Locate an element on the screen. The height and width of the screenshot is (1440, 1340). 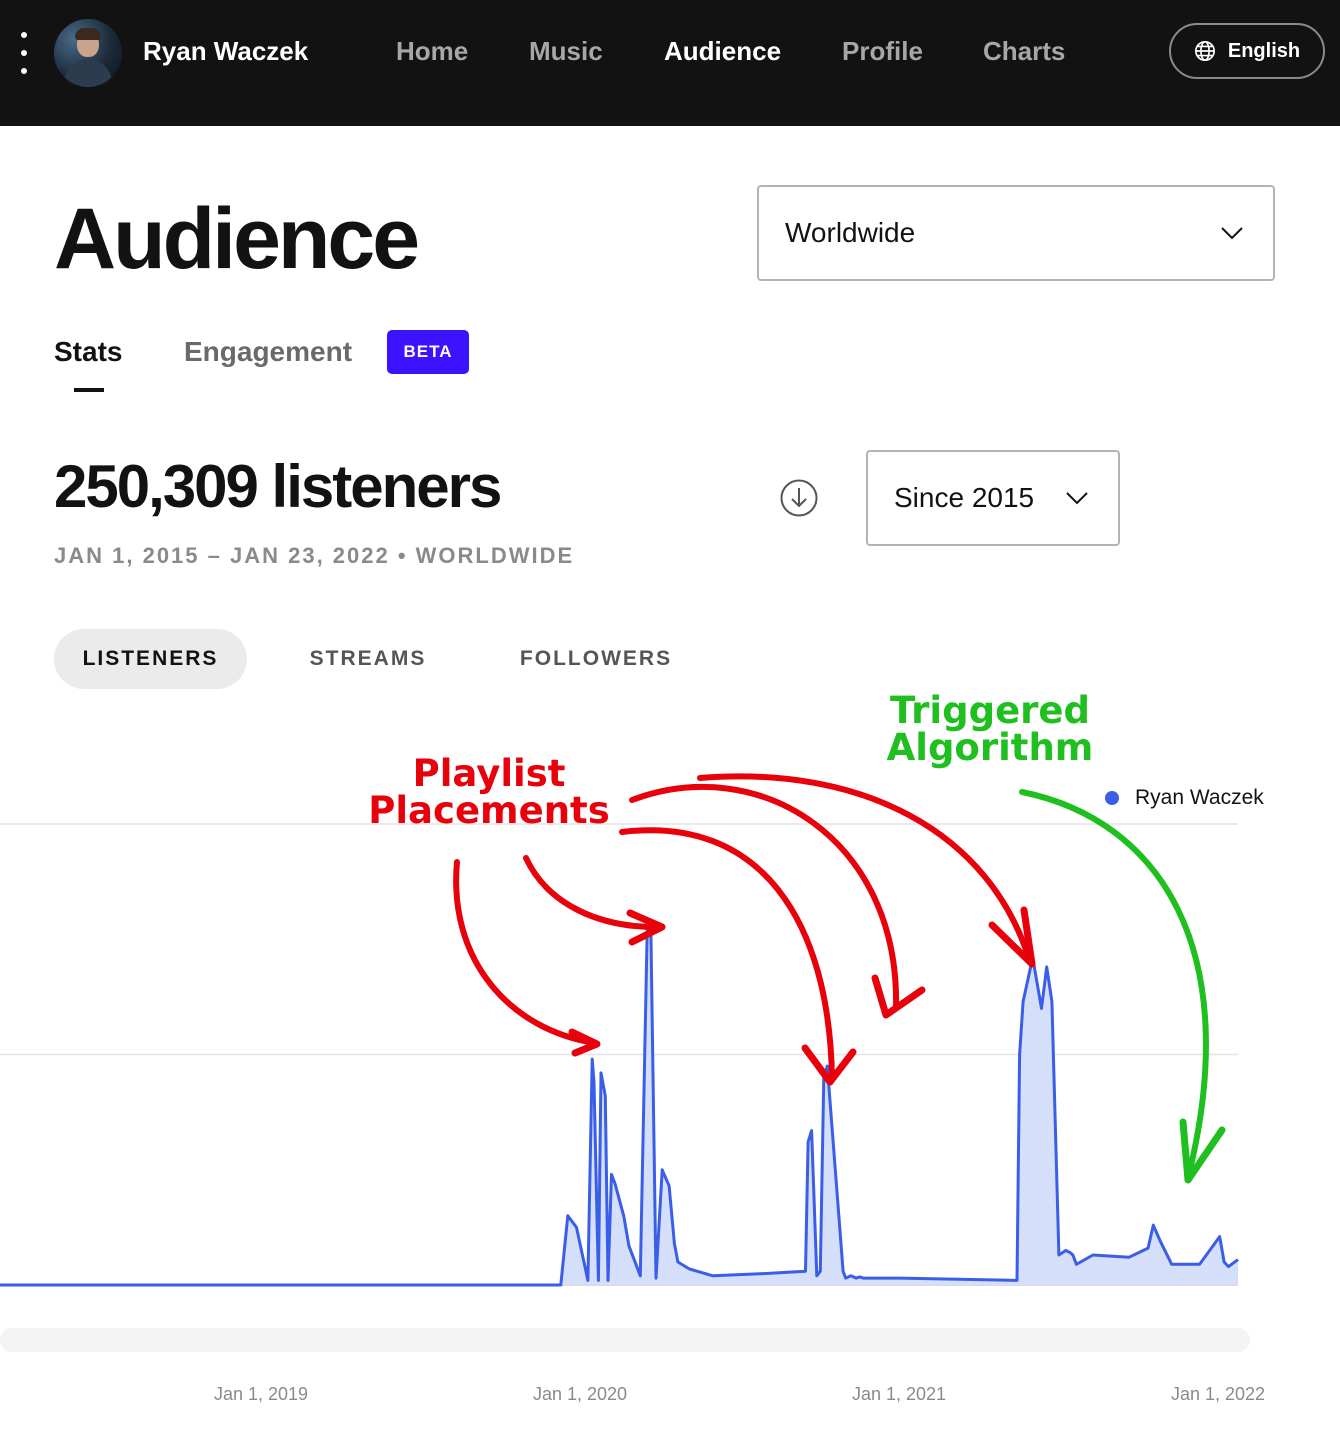
red-arrow-3-head is located at coordinates (829, 1065).